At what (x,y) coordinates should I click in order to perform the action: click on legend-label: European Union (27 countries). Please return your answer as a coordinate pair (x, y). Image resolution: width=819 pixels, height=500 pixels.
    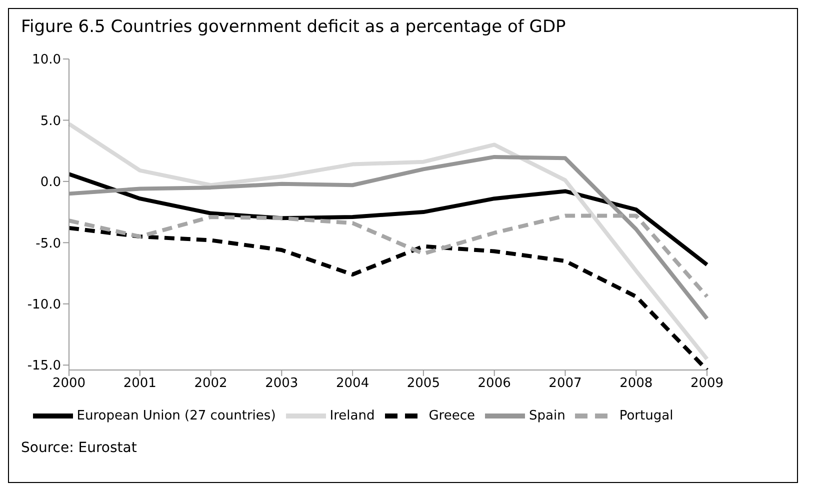
    Looking at the image, I should click on (176, 416).